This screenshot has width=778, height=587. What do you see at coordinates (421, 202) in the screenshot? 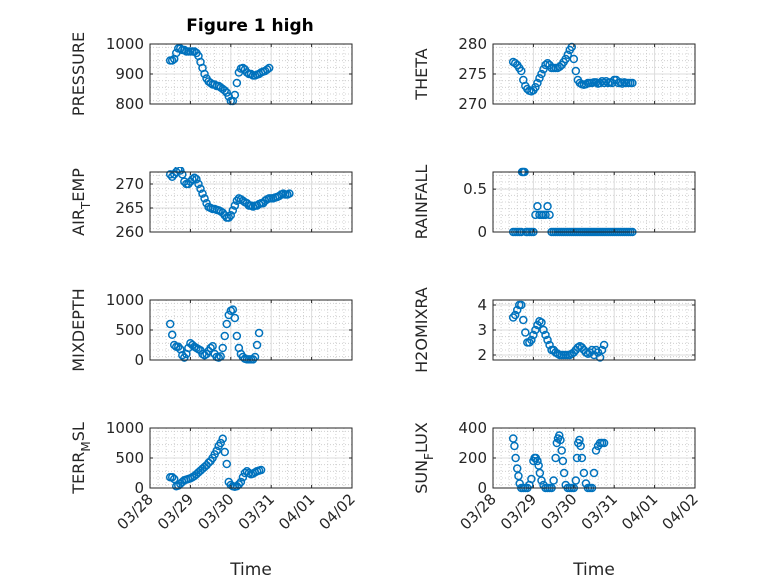
I see `y-axis-label: RAINFALL` at bounding box center [421, 202].